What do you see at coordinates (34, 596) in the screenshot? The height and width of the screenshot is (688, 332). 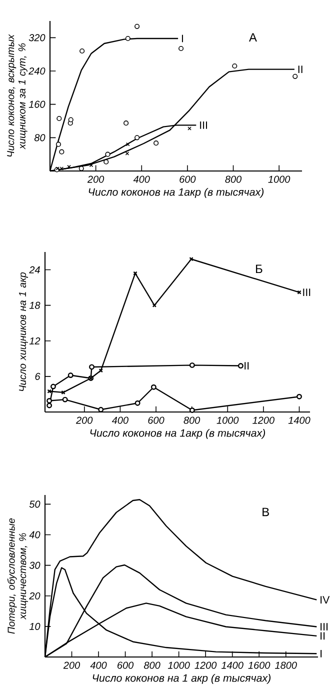 I see `y-tick-label: 20` at bounding box center [34, 596].